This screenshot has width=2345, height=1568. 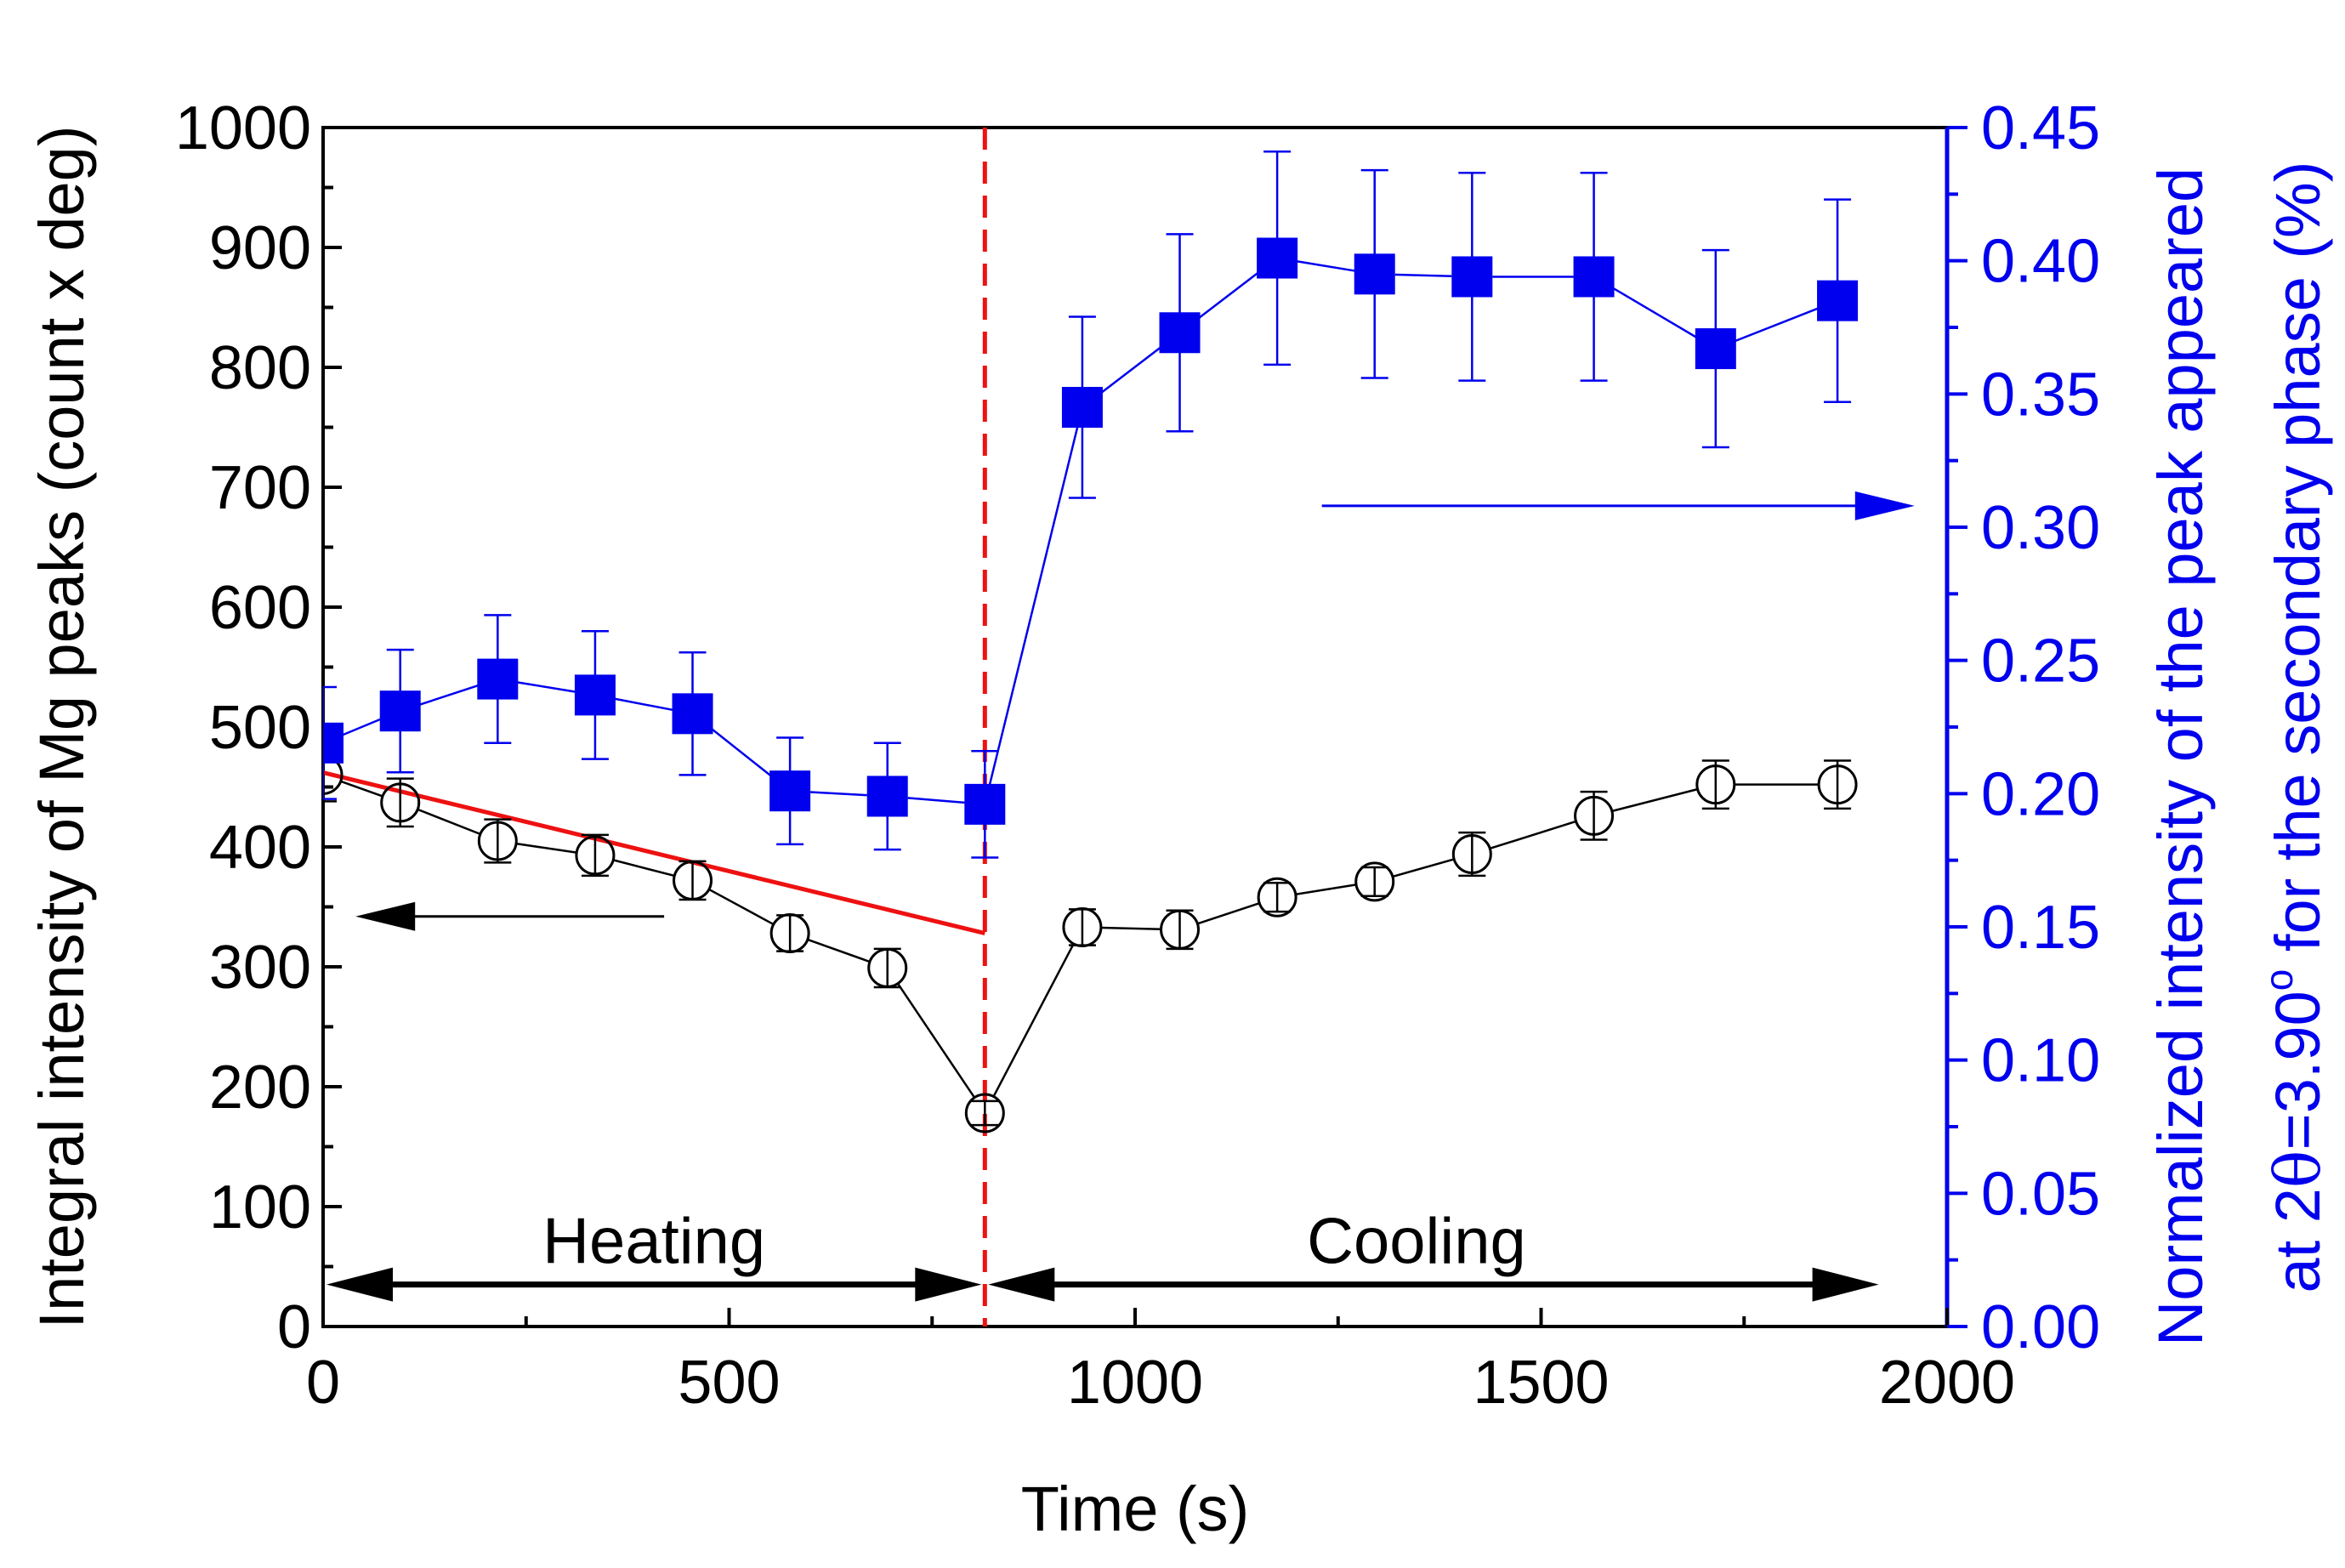 What do you see at coordinates (2298, 1169) in the screenshot?
I see `y2-title-theta: θ` at bounding box center [2298, 1169].